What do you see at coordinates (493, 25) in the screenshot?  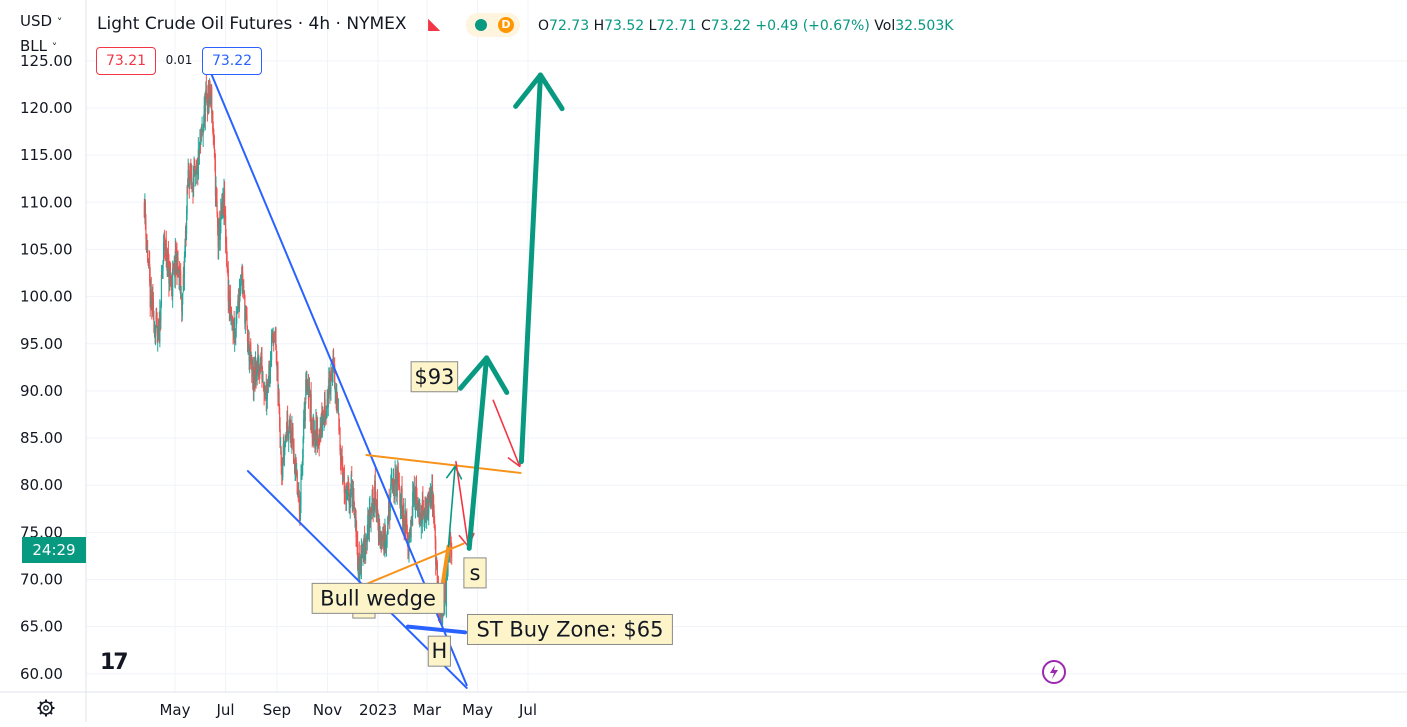 I see `status-badge: D` at bounding box center [493, 25].